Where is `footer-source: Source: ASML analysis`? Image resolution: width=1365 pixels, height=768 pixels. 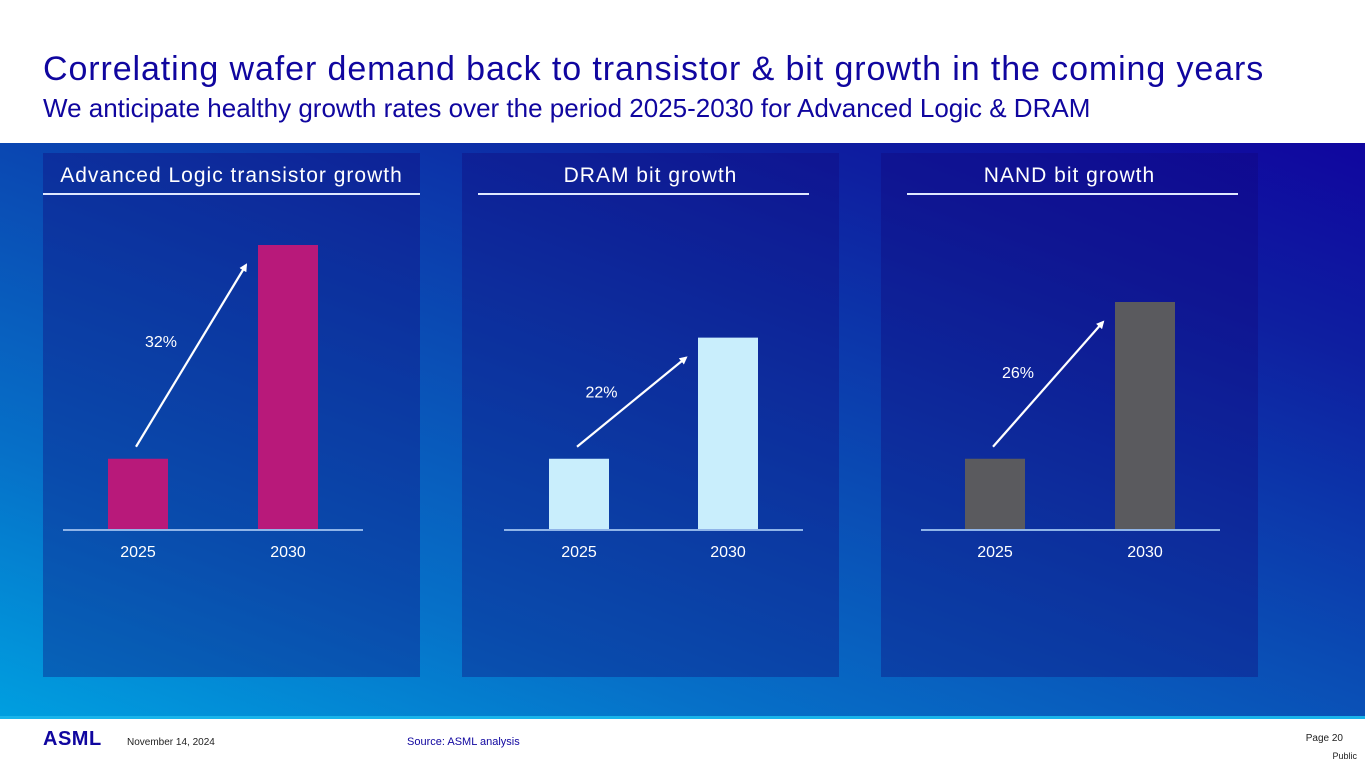 footer-source: Source: ASML analysis is located at coordinates (463, 742).